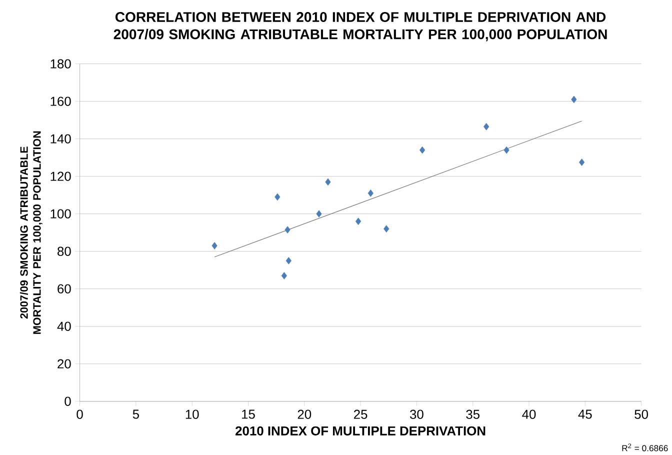 This screenshot has width=672, height=455. Describe the element at coordinates (64, 363) in the screenshot. I see `y-tick-label: 20` at that location.